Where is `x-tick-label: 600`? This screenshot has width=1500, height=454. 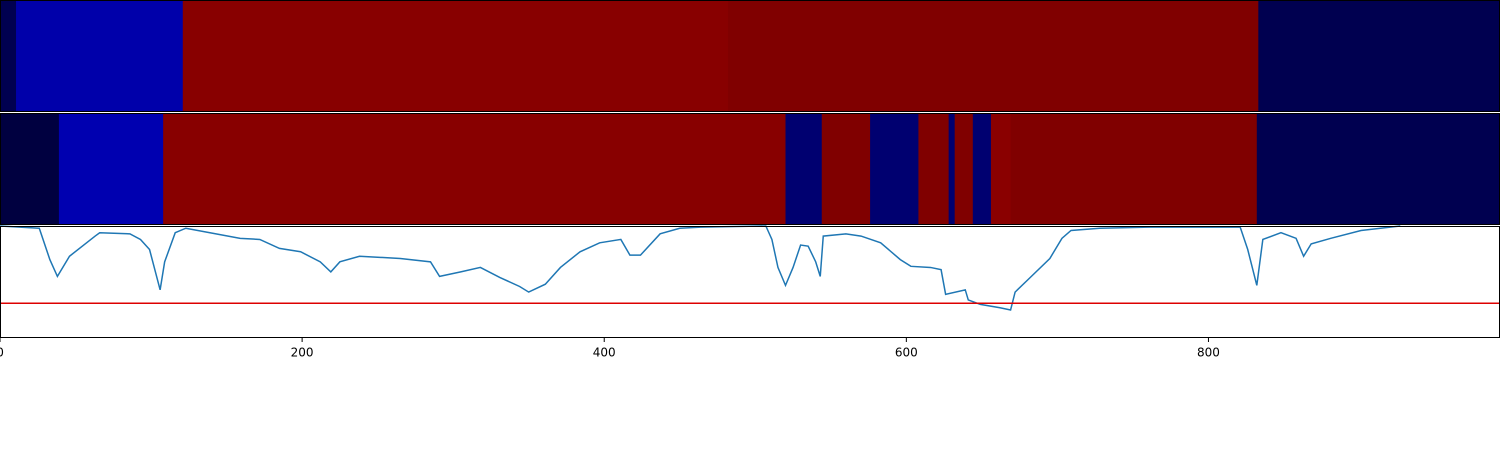
x-tick-label: 600 is located at coordinates (906, 353).